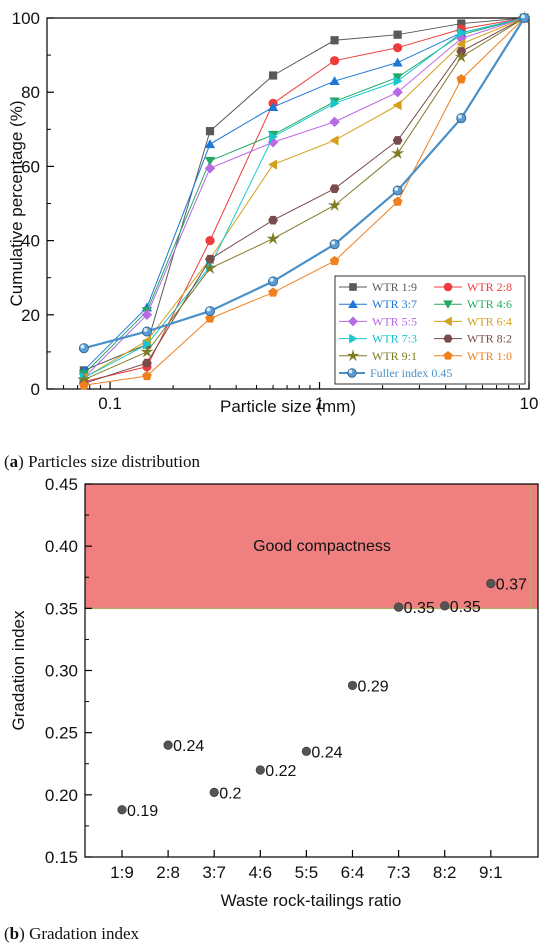  I want to click on region-label: Good compactness, so click(322, 546).